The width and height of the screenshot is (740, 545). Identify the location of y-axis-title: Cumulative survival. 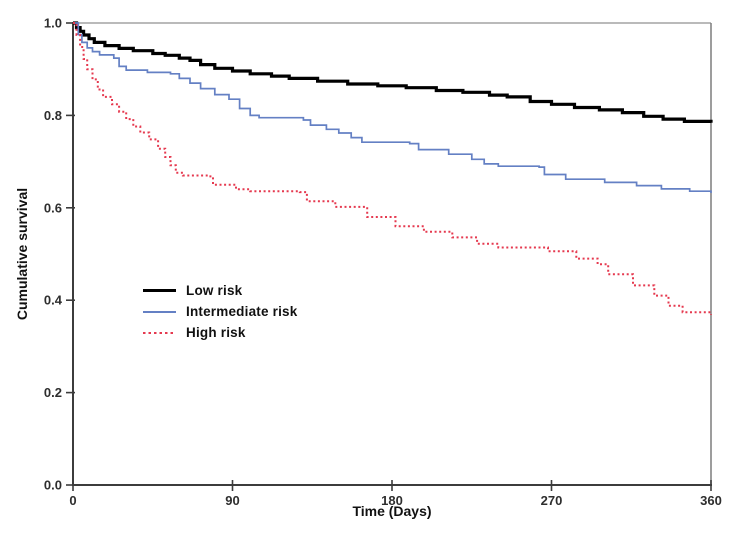
(22, 254).